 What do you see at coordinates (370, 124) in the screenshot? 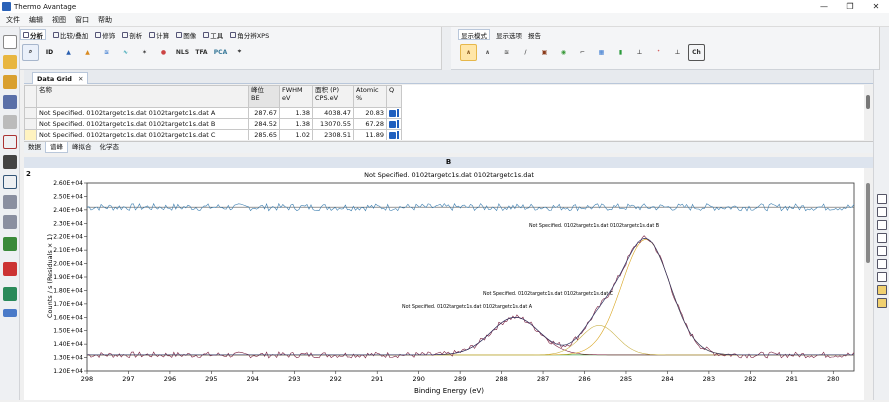
I see `cell-atomic: 67.28` at bounding box center [370, 124].